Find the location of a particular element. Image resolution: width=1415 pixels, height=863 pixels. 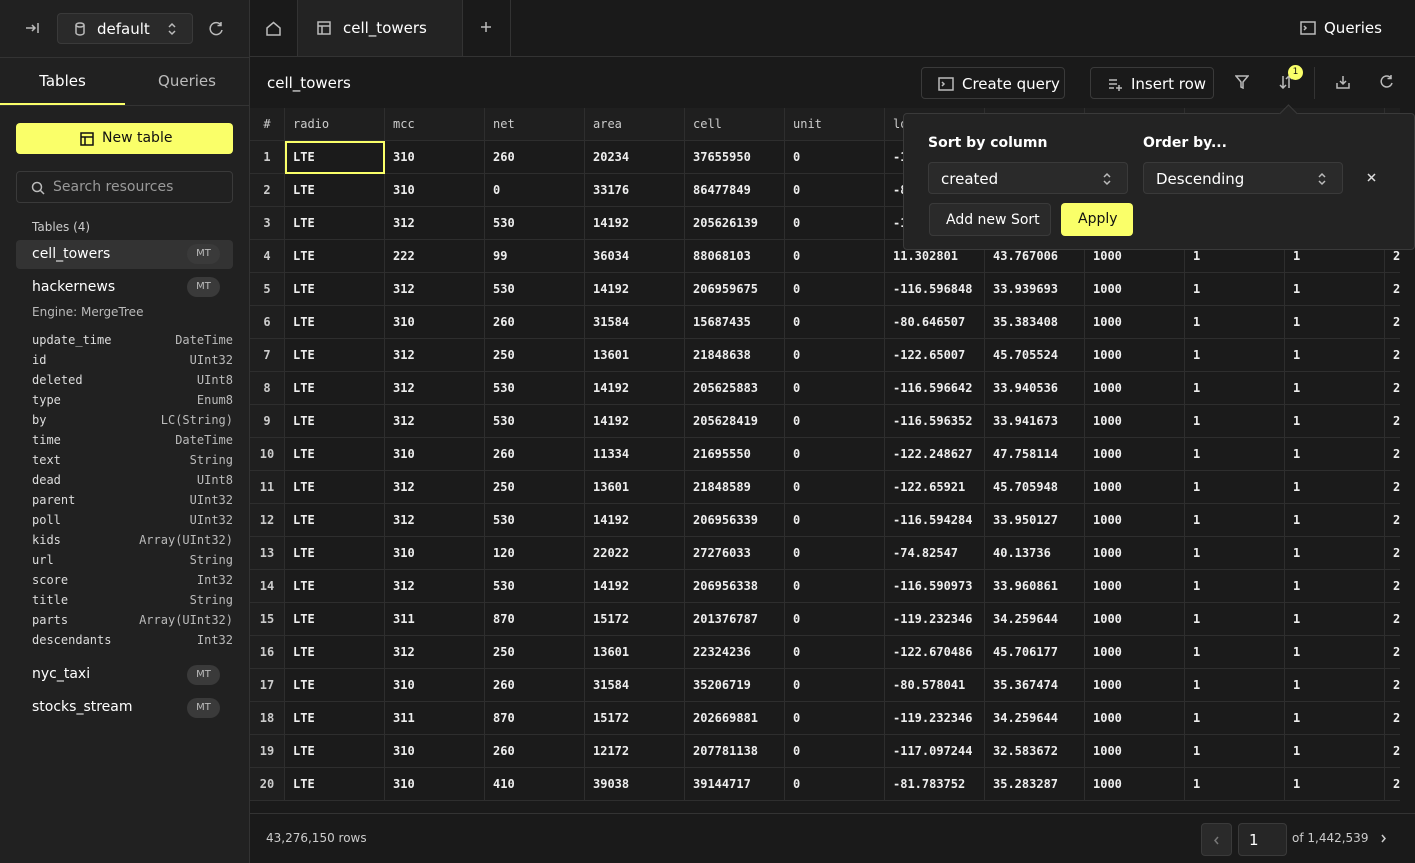

table-cell: 45.705524 is located at coordinates (1035, 355).